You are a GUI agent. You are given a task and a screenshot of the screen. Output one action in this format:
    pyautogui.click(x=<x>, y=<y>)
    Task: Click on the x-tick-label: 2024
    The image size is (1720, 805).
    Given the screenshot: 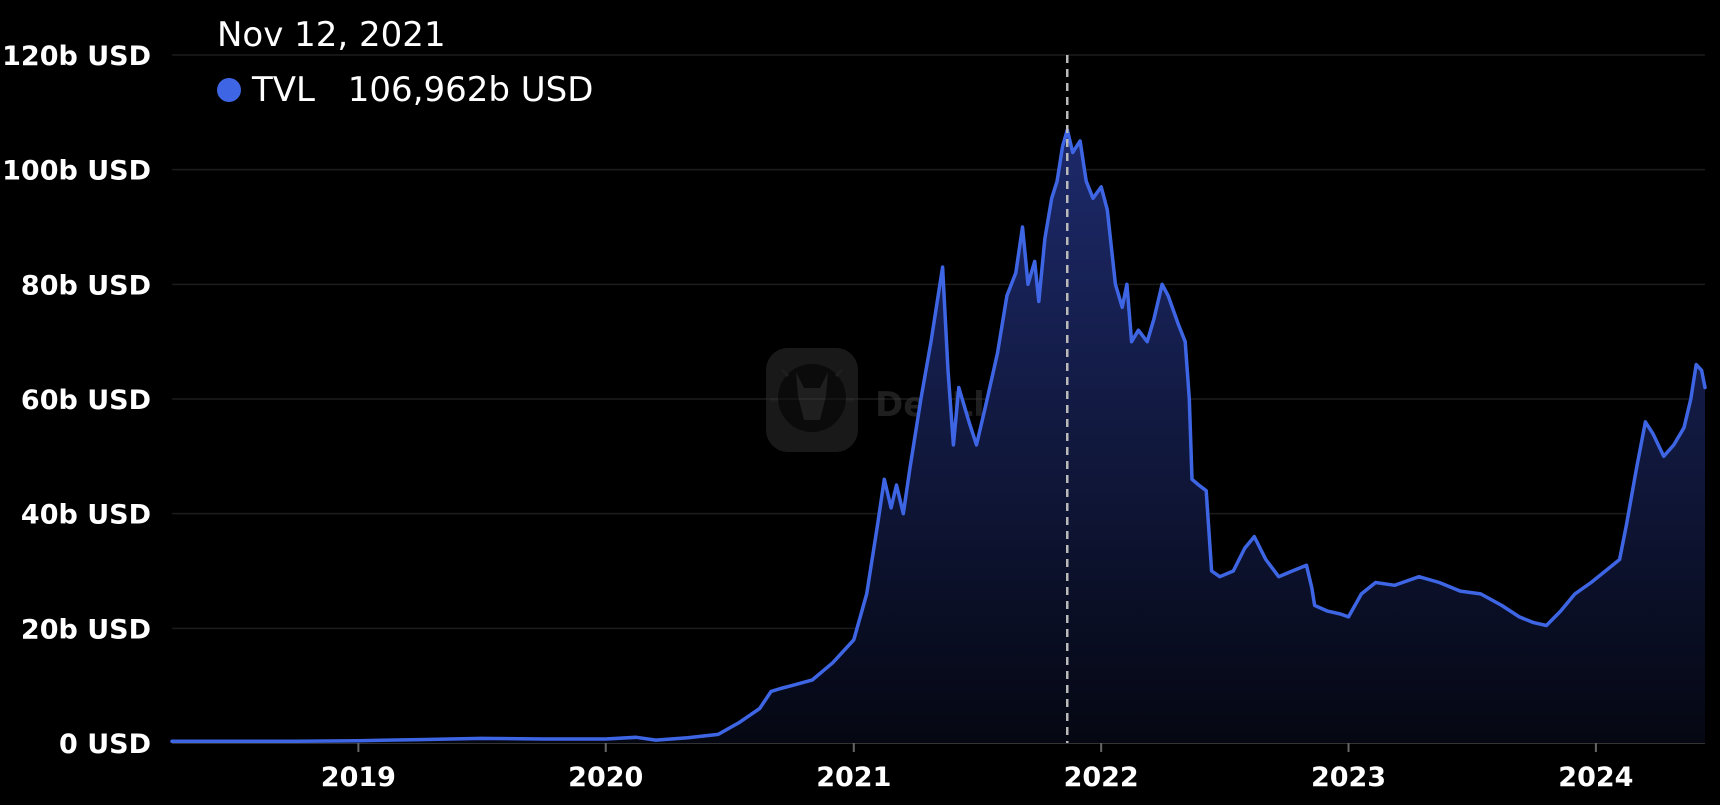 What is the action you would take?
    pyautogui.click(x=1595, y=777)
    